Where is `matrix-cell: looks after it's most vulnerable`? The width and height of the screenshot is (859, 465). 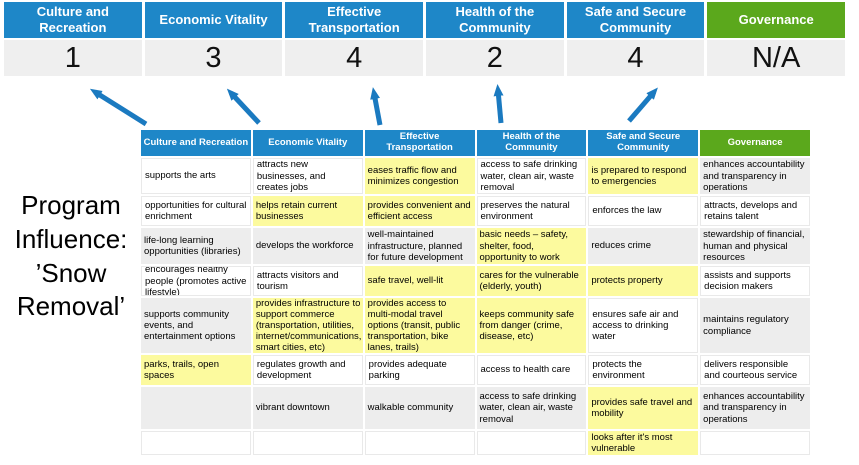 matrix-cell: looks after it's most vulnerable is located at coordinates (643, 443).